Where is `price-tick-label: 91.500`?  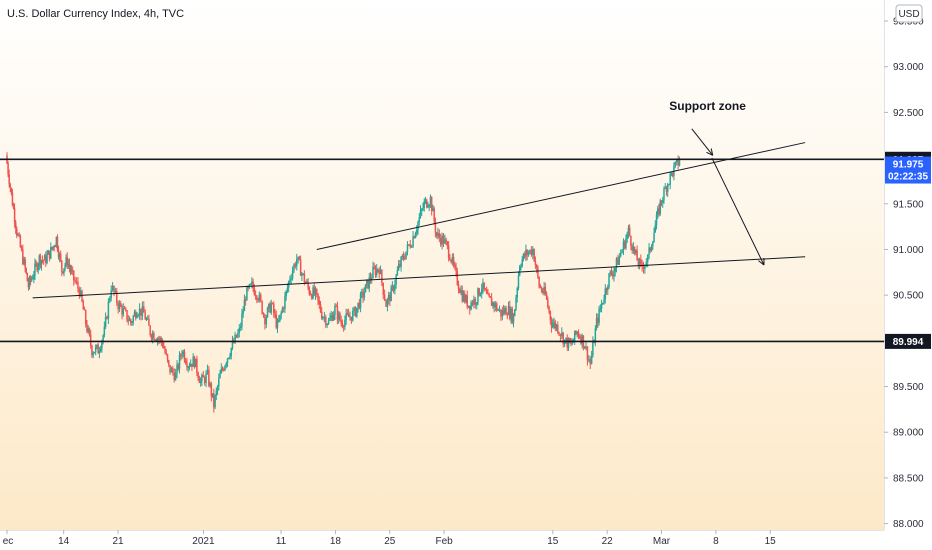 price-tick-label: 91.500 is located at coordinates (908, 204).